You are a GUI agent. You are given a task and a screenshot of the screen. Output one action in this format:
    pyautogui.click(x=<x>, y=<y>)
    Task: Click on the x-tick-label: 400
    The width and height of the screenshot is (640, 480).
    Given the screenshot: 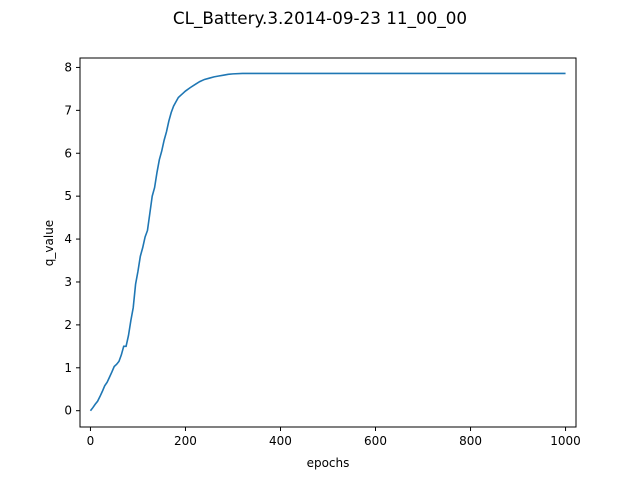 What is the action you would take?
    pyautogui.click(x=280, y=441)
    